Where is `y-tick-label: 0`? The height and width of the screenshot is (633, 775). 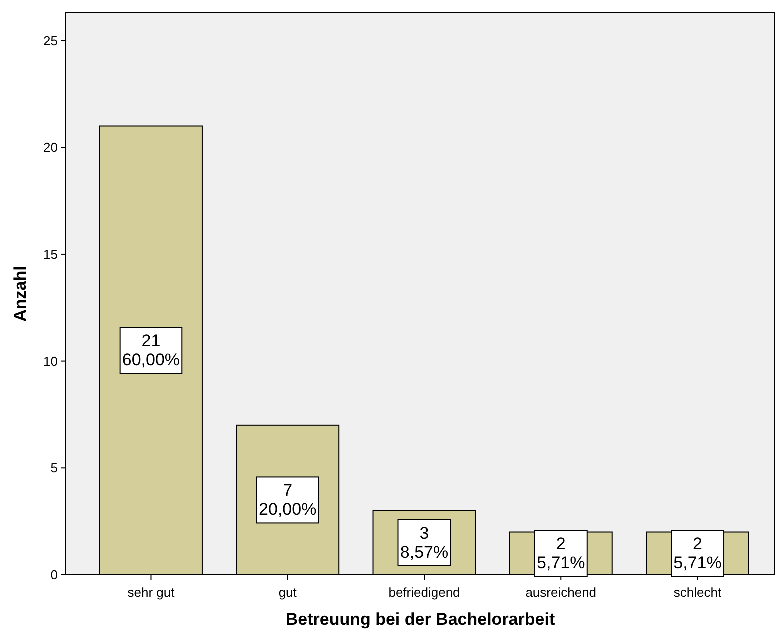 y-tick-label: 0 is located at coordinates (54, 575).